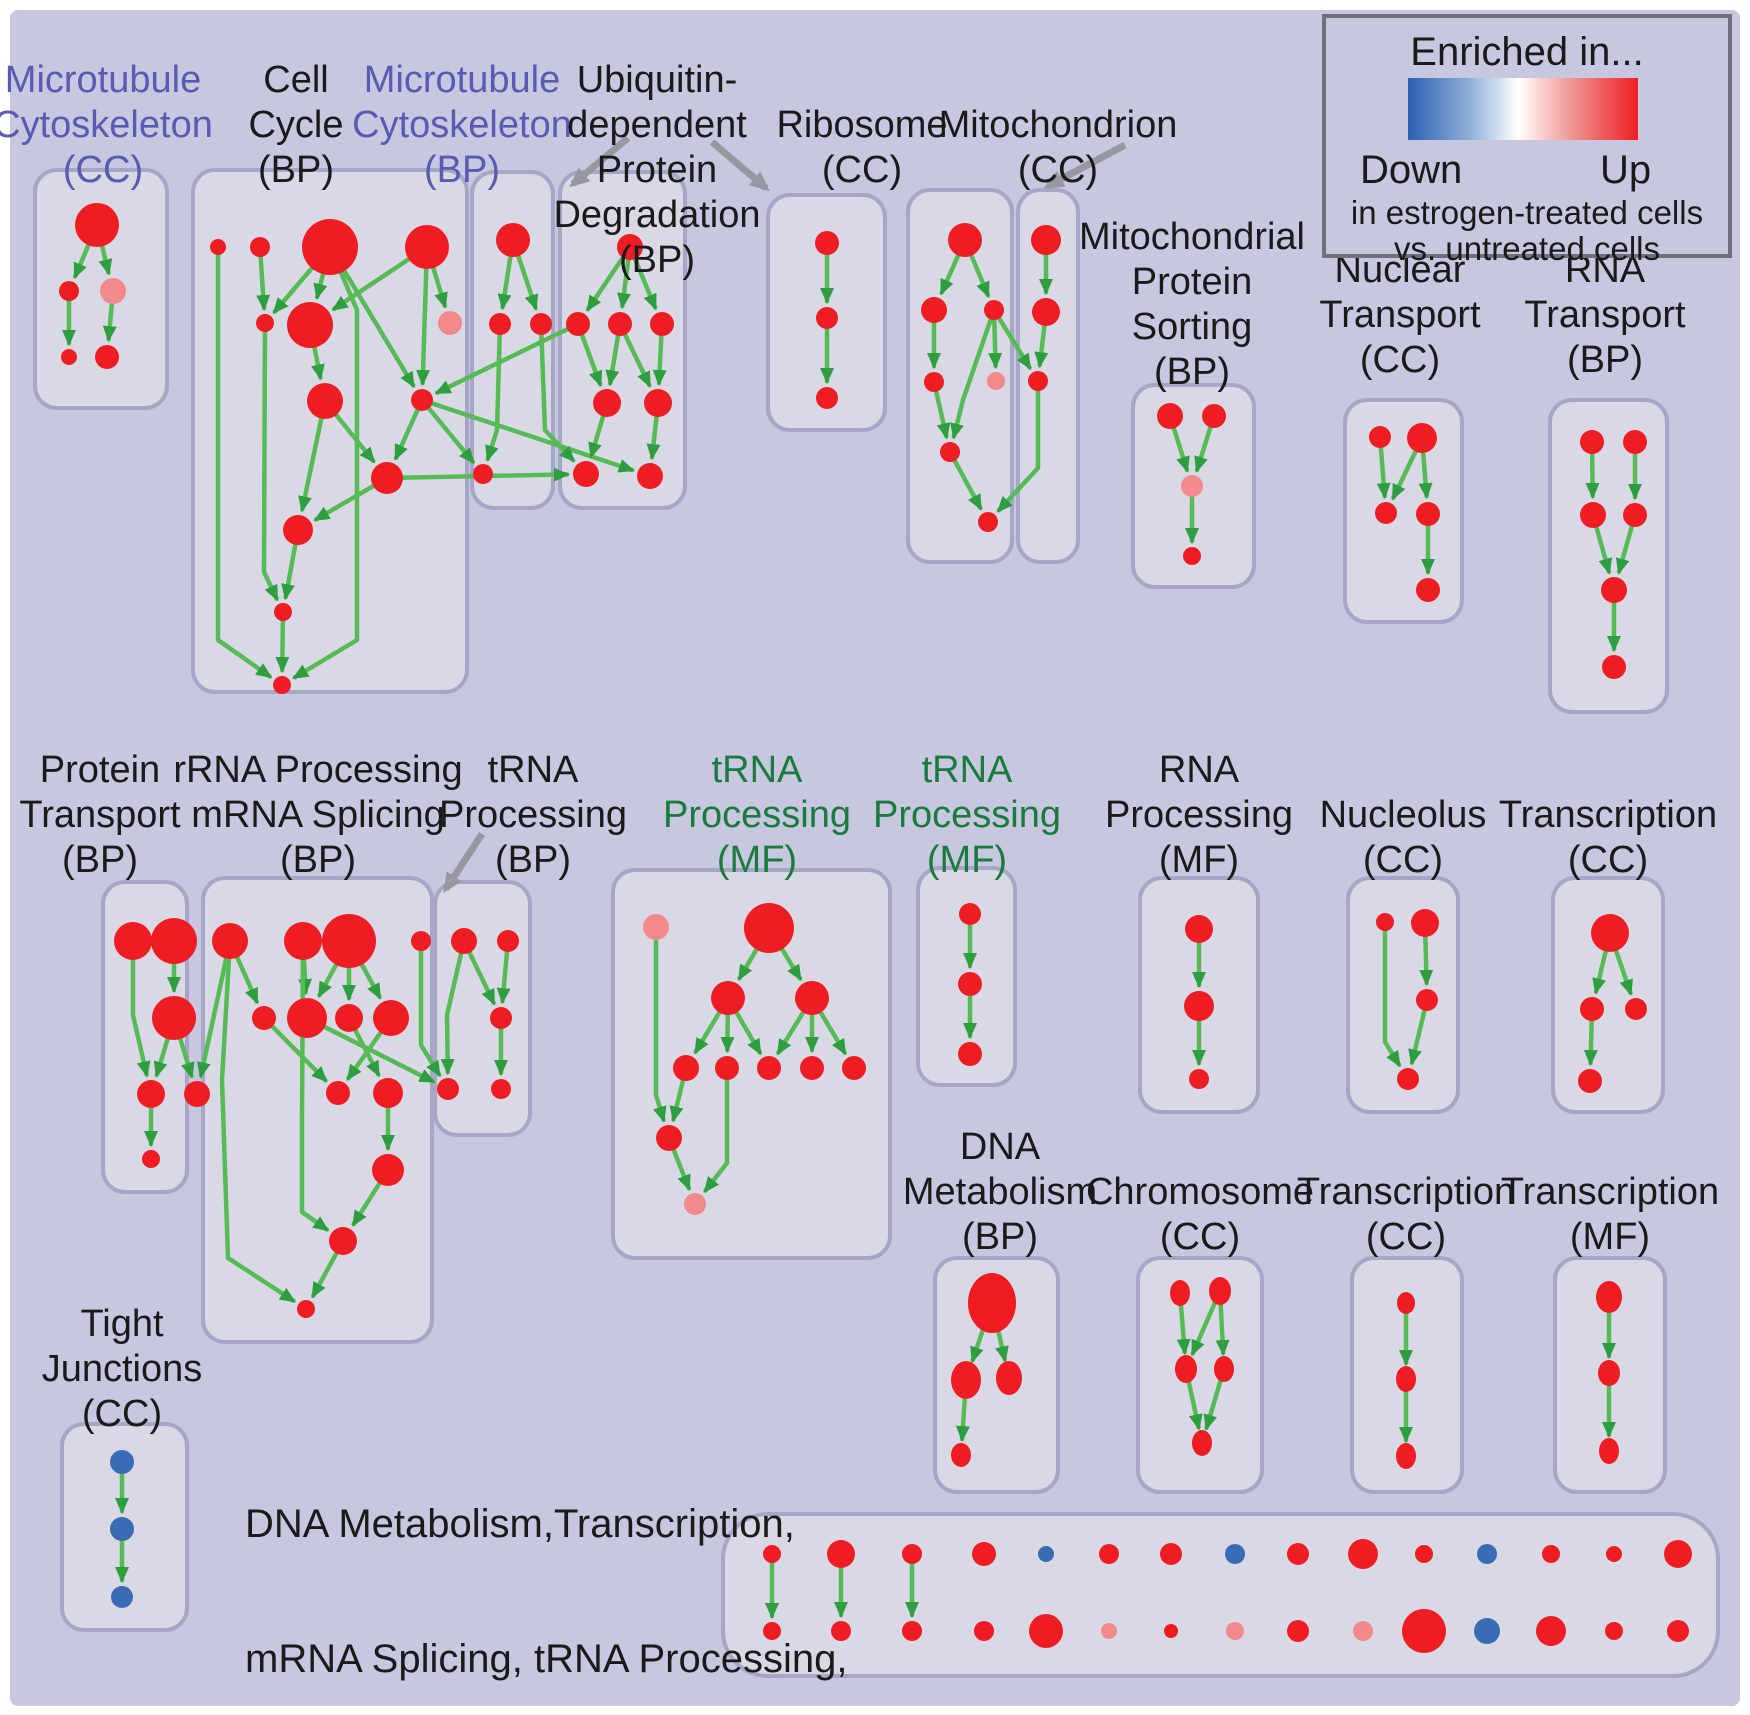 This screenshot has width=1750, height=1715. Describe the element at coordinates (1298, 1631) in the screenshot. I see `go-term-node-mb9` at that location.